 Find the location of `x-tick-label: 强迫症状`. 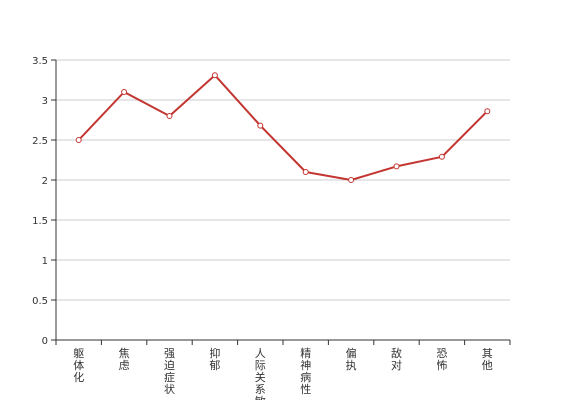

x-tick-label: 强迫症状 is located at coordinates (169, 371).